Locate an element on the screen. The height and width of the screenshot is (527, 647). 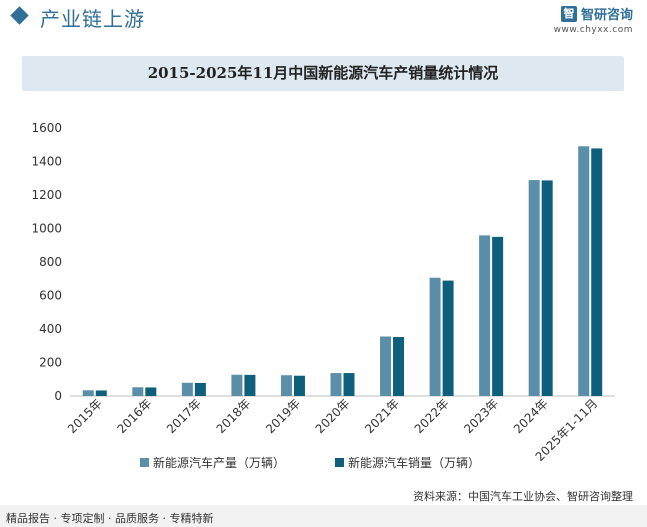
legend-label-sales: 新能源汽车销量（万辆） is located at coordinates (414, 462).